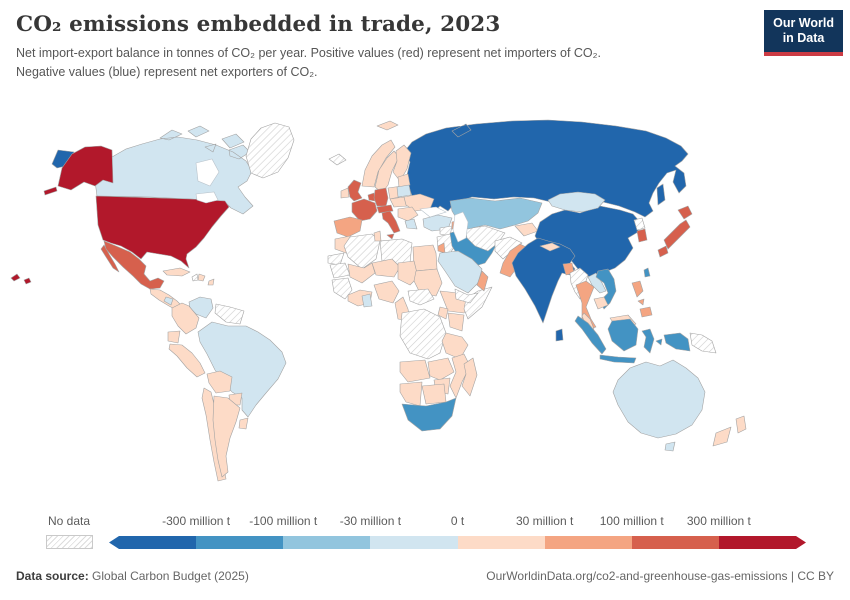  I want to click on data-source: Data source: Global Carbon Budget (2025), so click(132, 576).